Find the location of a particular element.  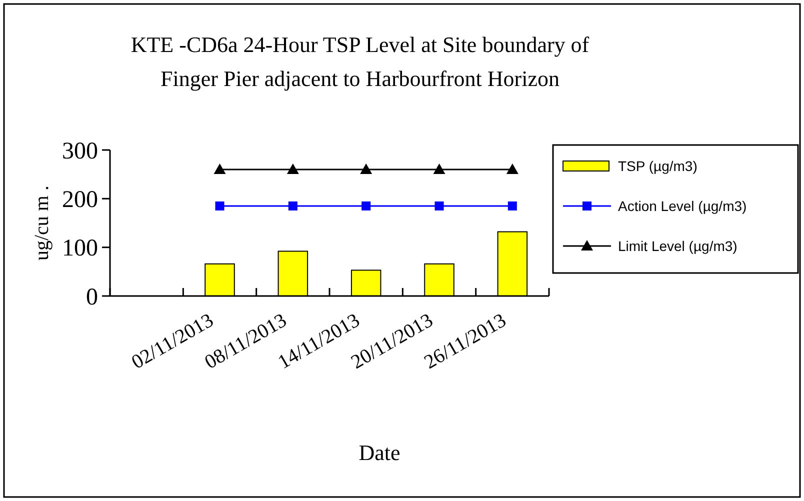

y-tick-label: 0 is located at coordinates (92, 297).